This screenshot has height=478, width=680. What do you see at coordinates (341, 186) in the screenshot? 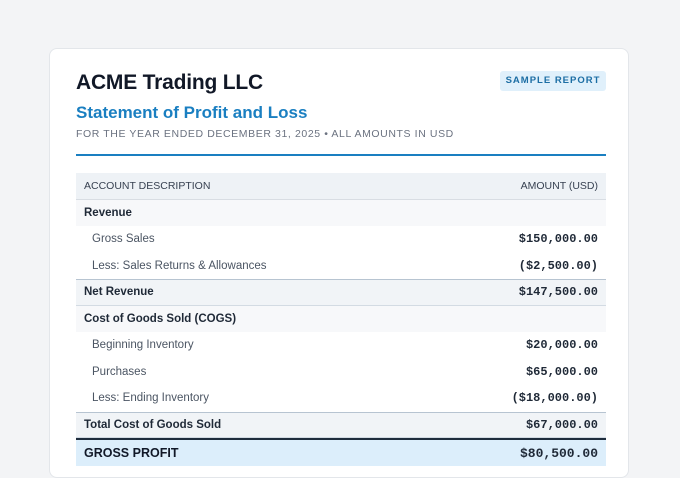
I see `table-header-row: ACCOUNT DESCRIPTION AMOUNT (USD)` at bounding box center [341, 186].